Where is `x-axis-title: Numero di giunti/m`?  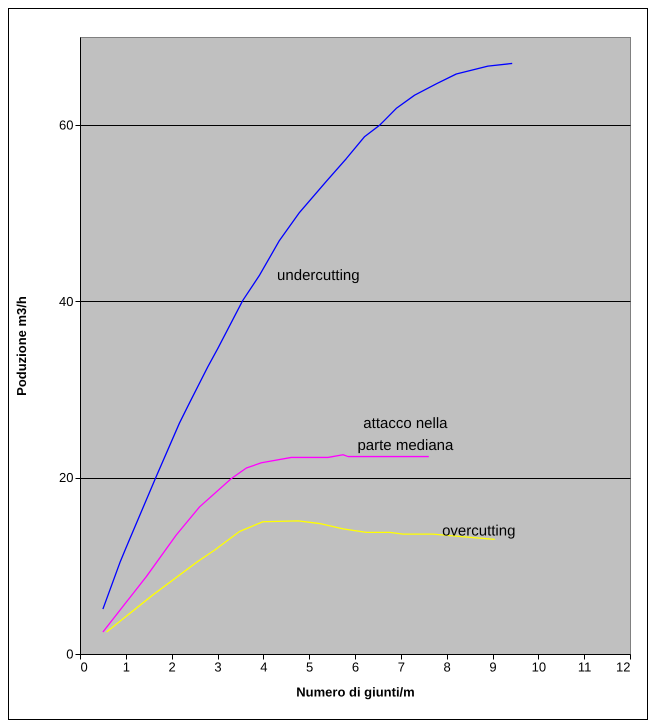 x-axis-title: Numero di giunti/m is located at coordinates (355, 692).